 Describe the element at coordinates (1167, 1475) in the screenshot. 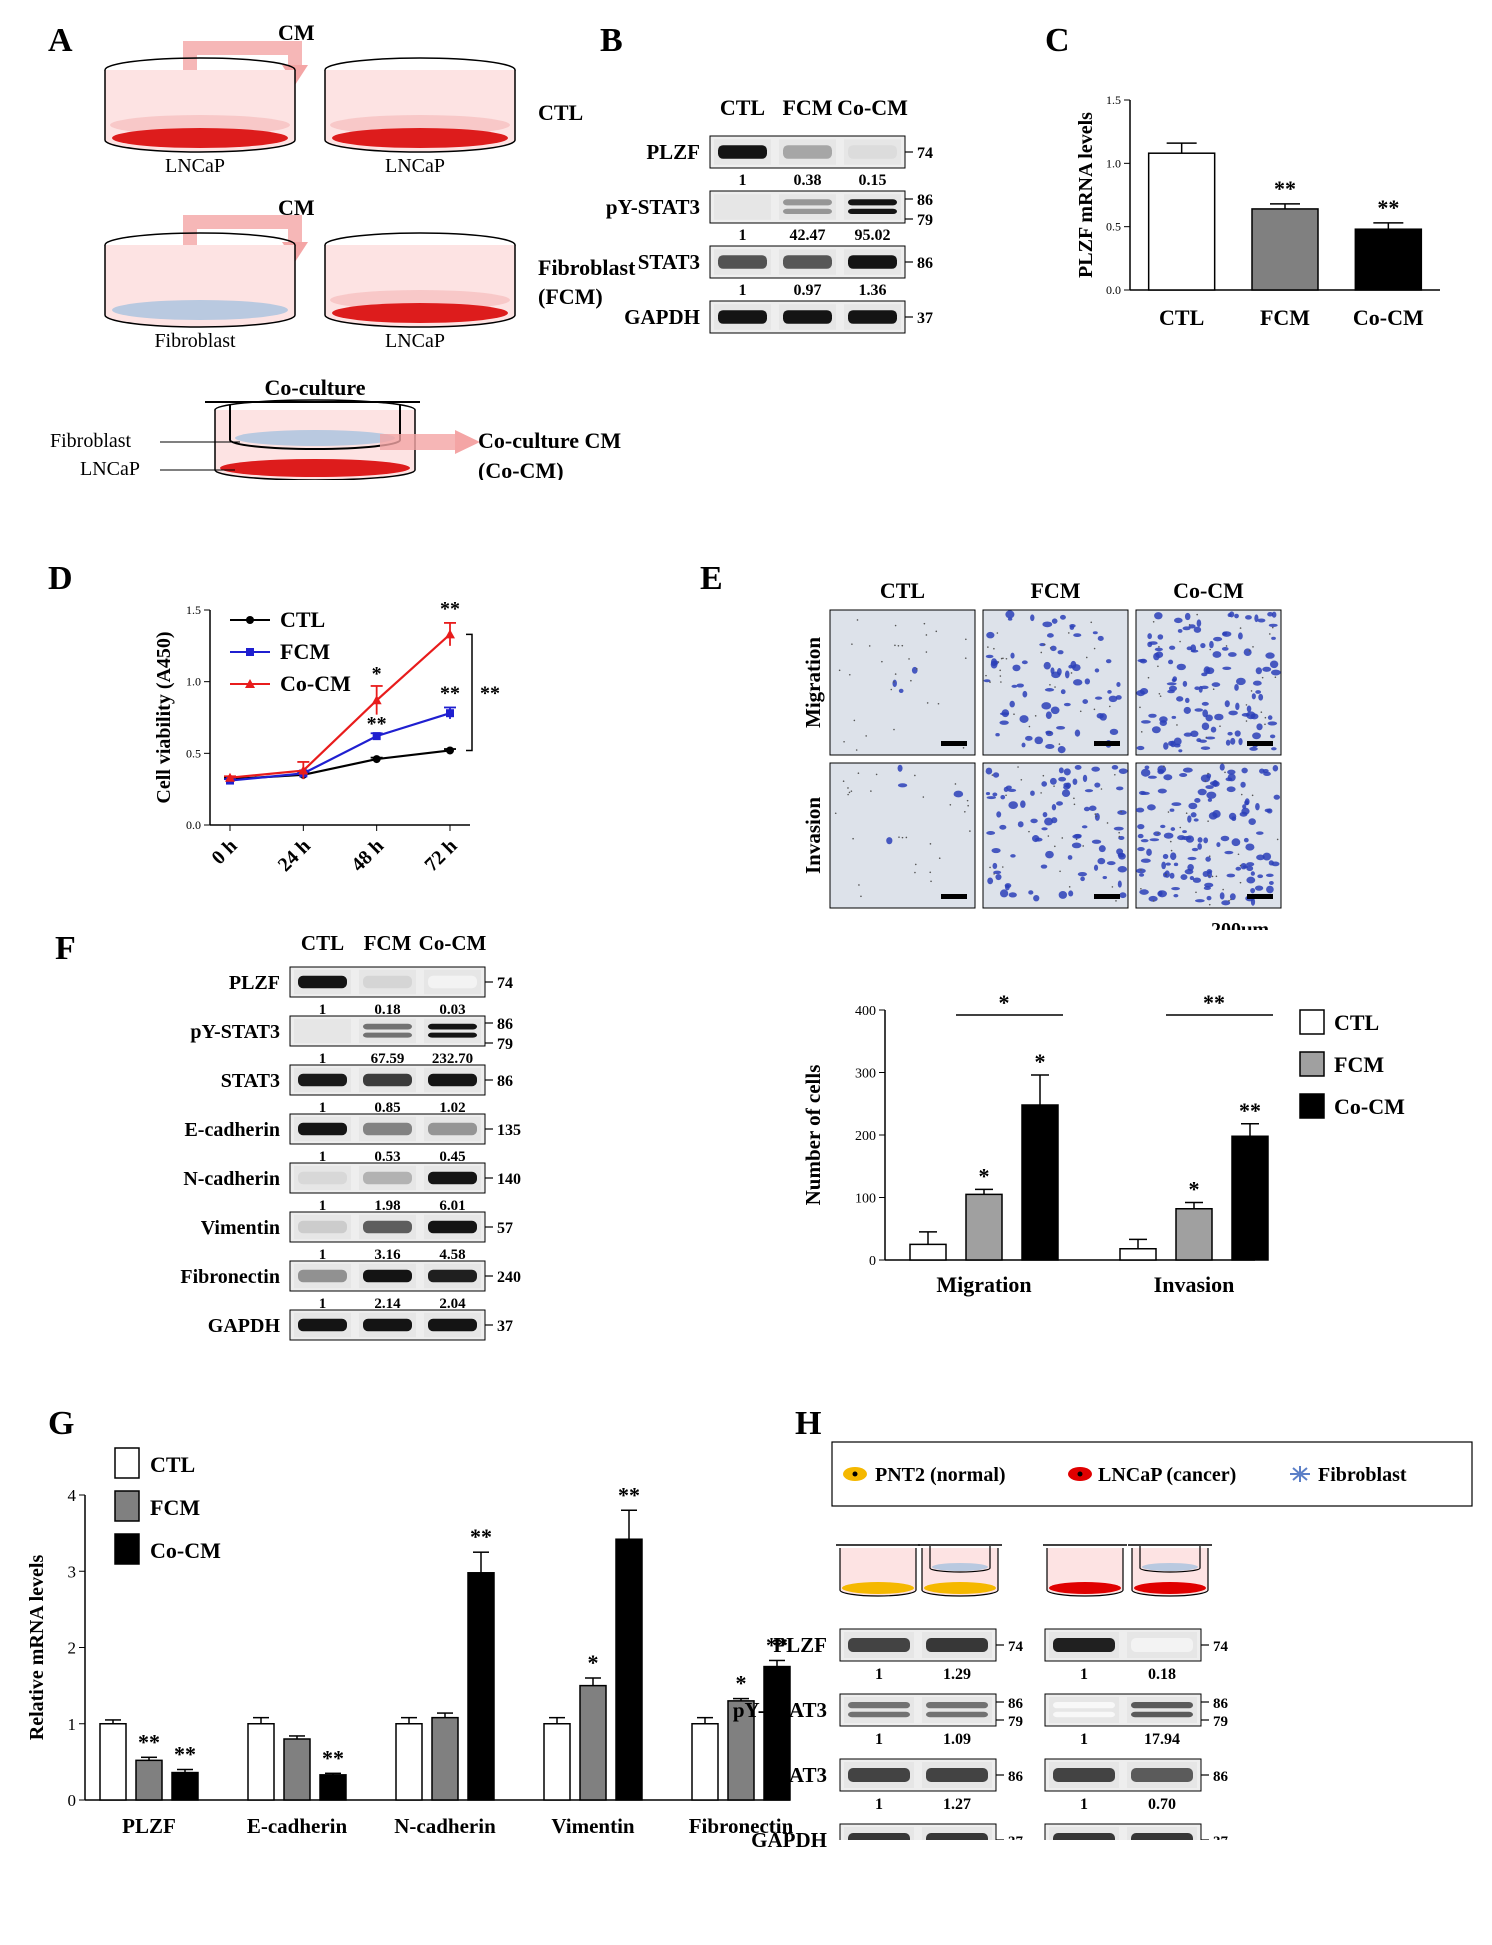

I see `legend-lncap: LNCaP (cancer)` at that location.